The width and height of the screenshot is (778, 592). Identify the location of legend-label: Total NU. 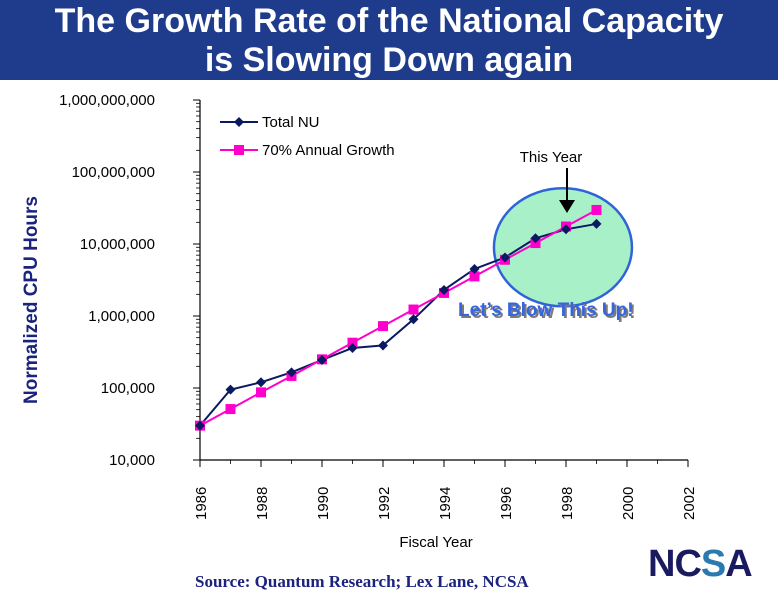
(291, 122).